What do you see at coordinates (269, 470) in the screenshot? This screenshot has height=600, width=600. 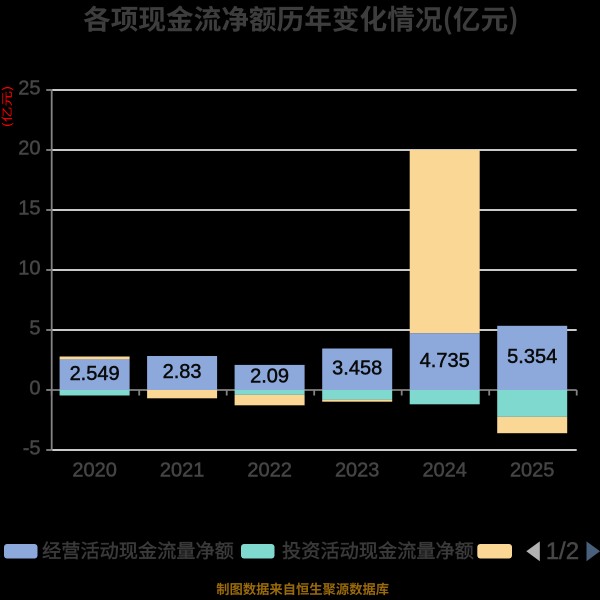 I see `svg-text: 2022` at bounding box center [269, 470].